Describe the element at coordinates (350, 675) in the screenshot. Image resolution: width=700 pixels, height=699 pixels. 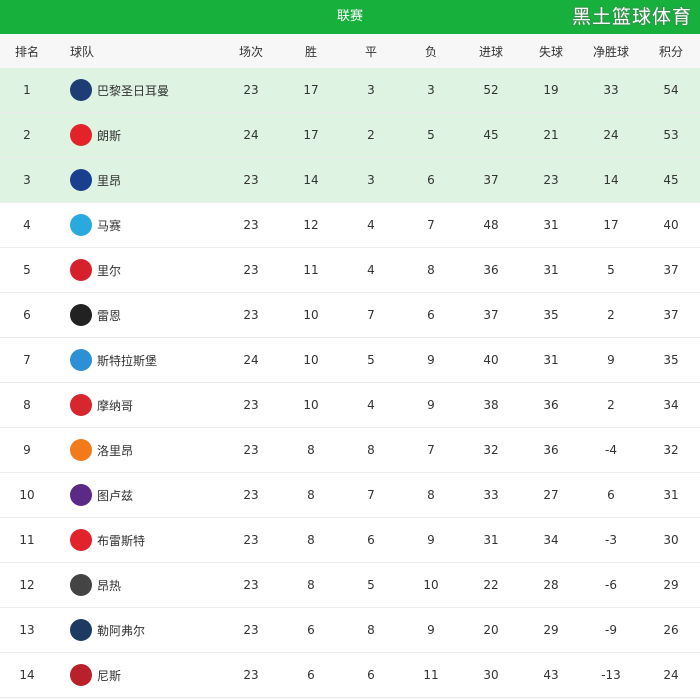
I see `table-row: 14 尼斯 23 6 6 11 30 43 -13 24` at that location.